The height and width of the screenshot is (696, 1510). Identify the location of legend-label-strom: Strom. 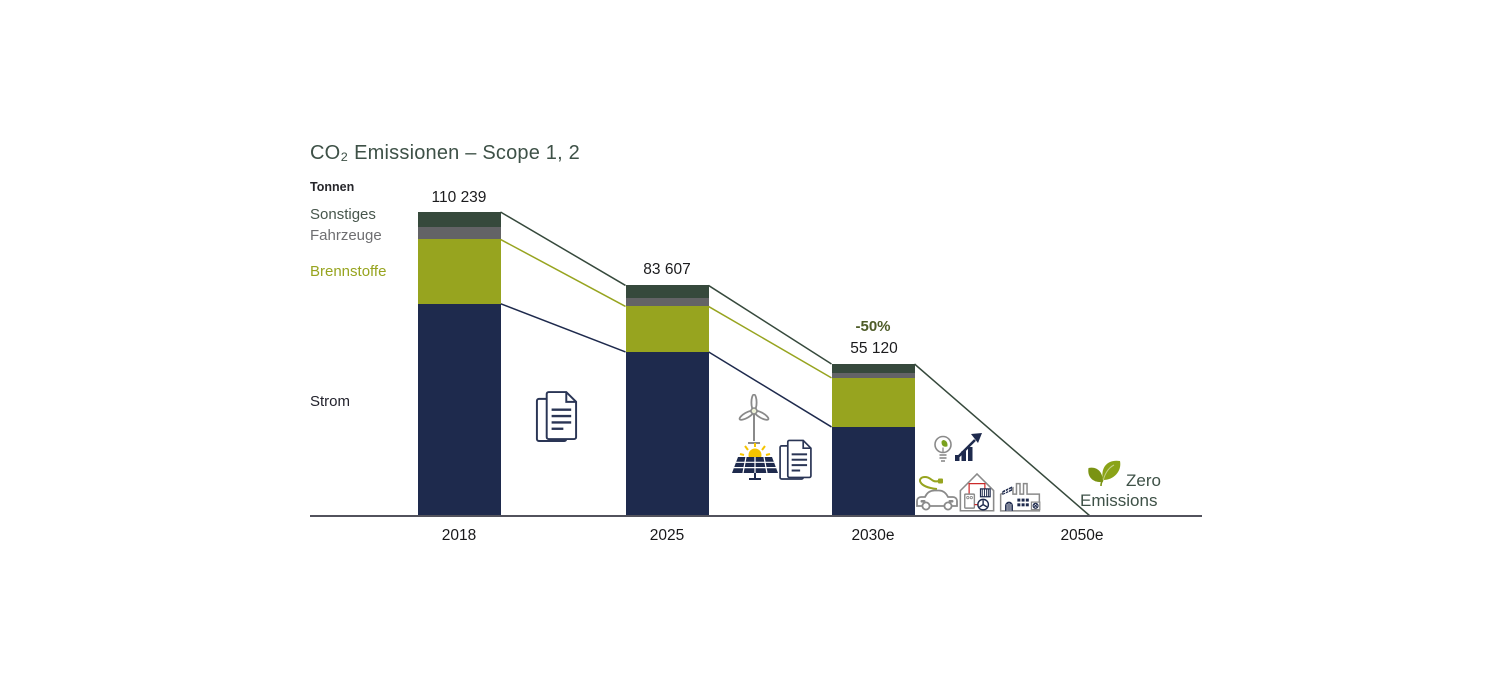
(330, 401).